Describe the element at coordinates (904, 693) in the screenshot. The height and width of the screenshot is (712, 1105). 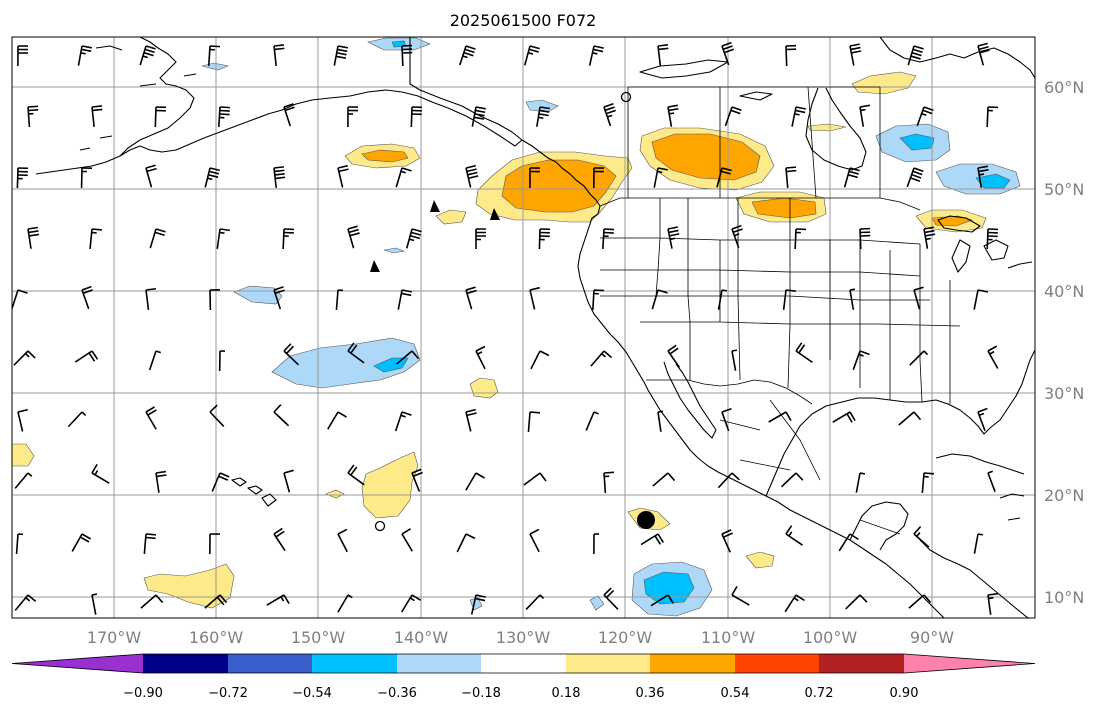
I see `colorbar-tick-label: 0.90` at that location.